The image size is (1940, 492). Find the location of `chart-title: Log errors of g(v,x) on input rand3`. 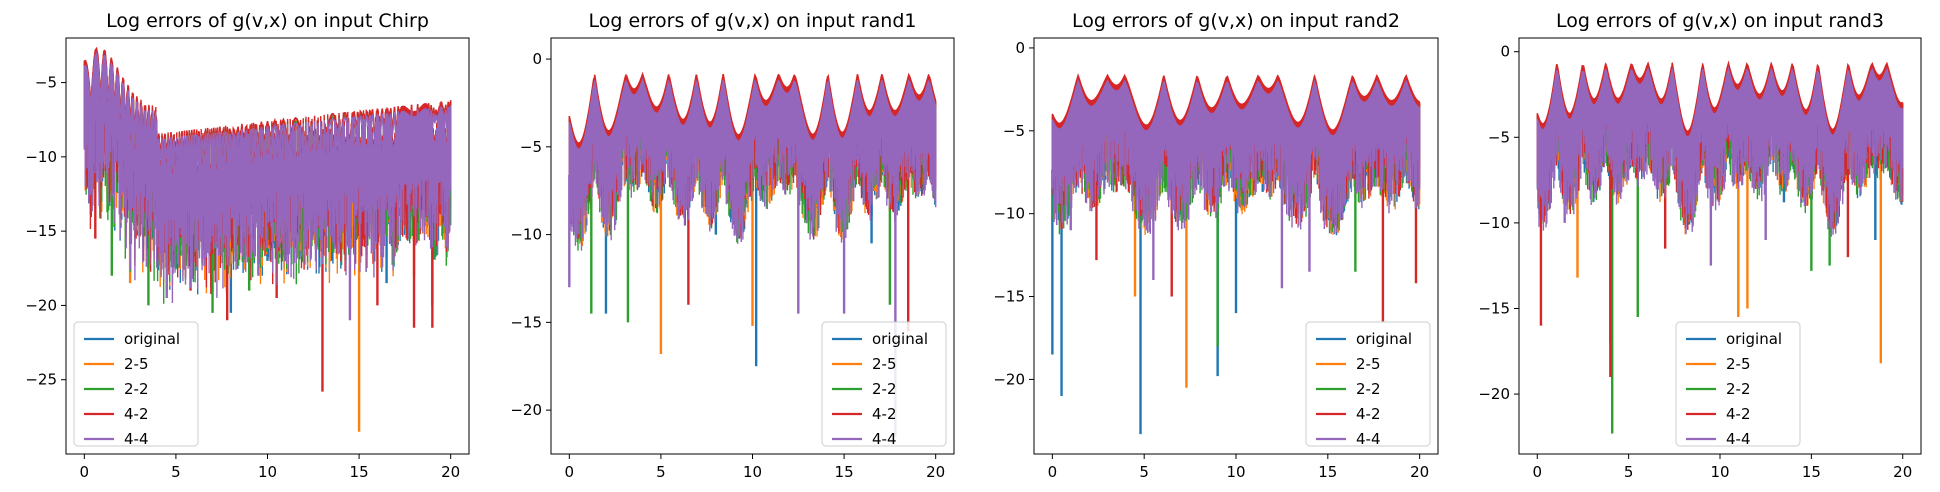

chart-title: Log errors of g(v,x) on input rand3 is located at coordinates (1720, 21).